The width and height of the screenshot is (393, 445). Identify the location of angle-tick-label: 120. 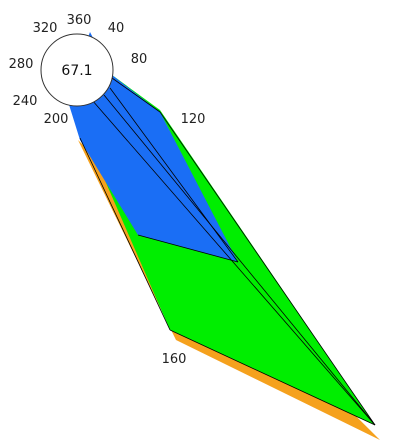
(193, 119).